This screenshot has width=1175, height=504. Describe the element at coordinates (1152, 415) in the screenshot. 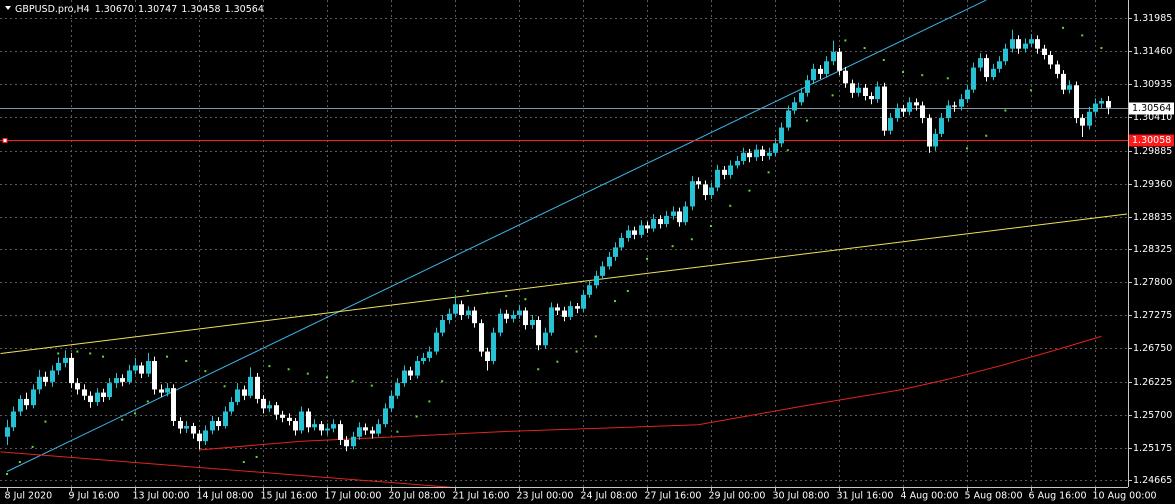

I see `y-tick-label: 1.25700` at that location.